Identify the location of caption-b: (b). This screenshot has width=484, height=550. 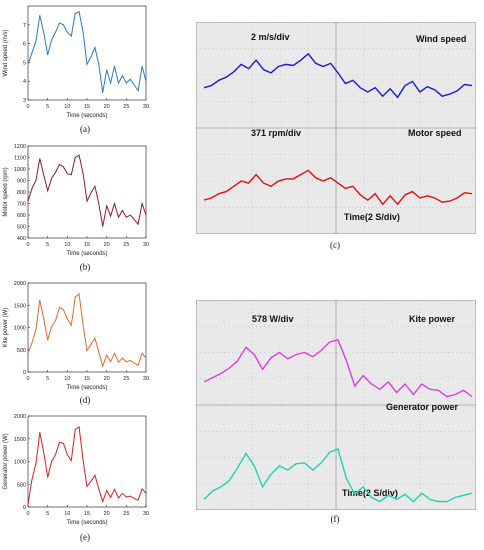
(85, 267).